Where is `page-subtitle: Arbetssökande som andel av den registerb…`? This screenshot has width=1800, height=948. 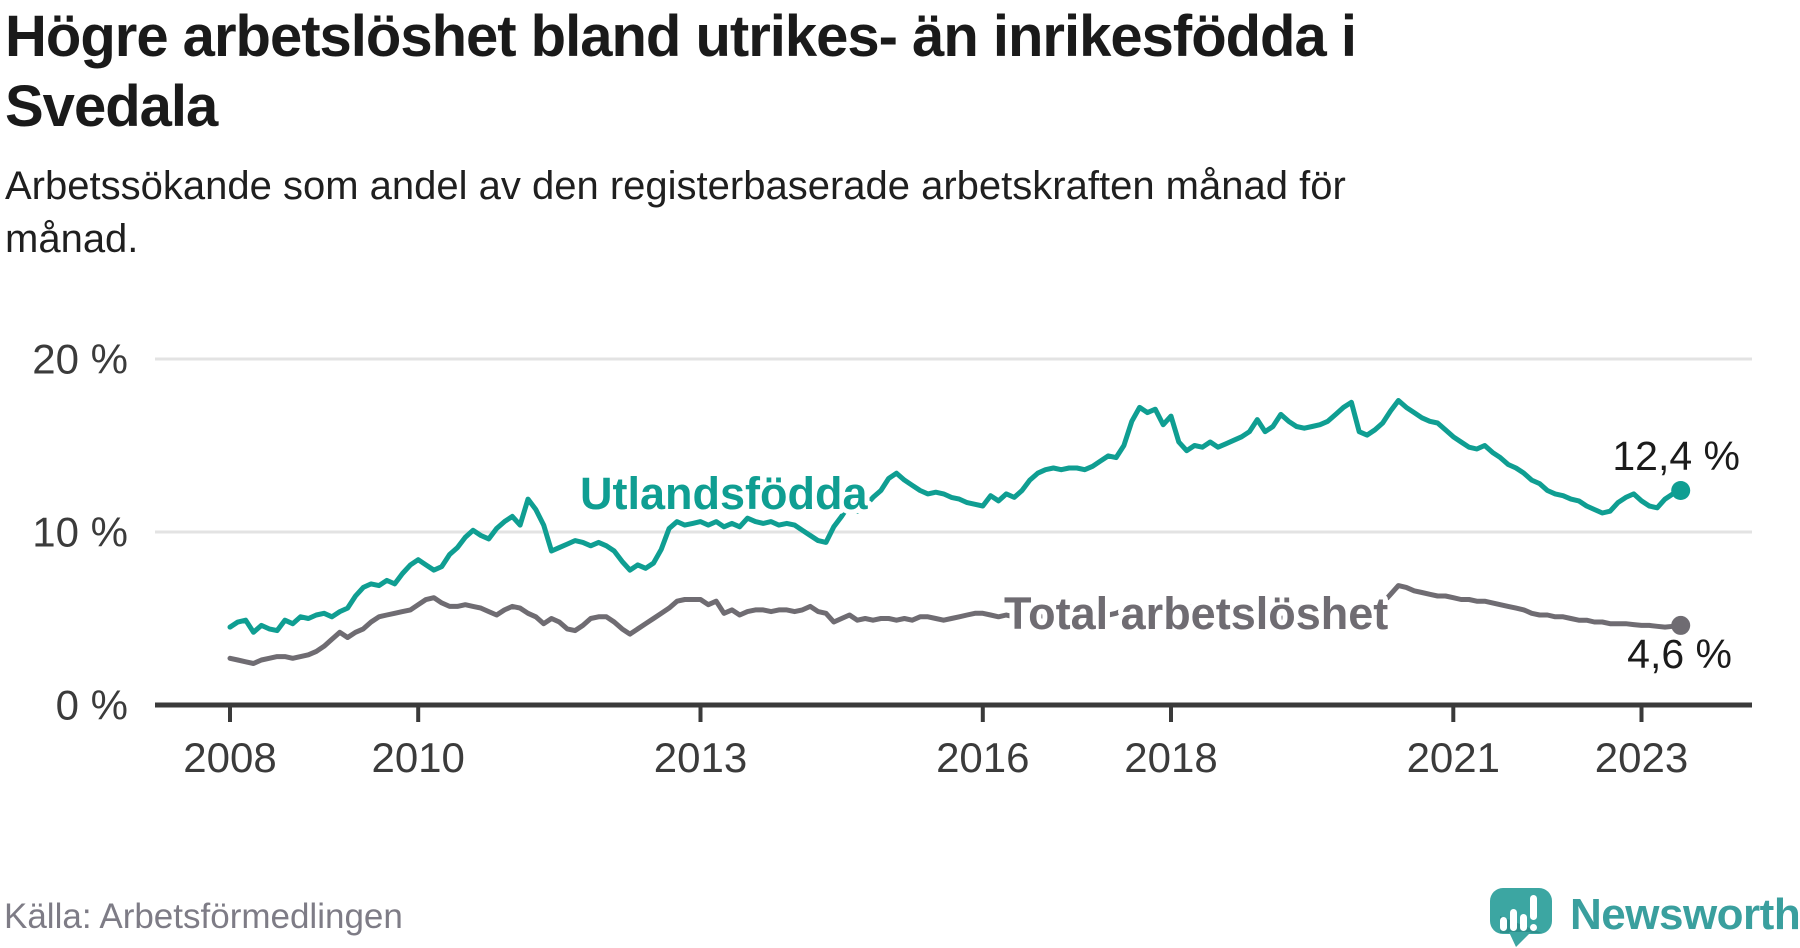 page-subtitle: Arbetssökande som andel av den registerb… is located at coordinates (675, 212).